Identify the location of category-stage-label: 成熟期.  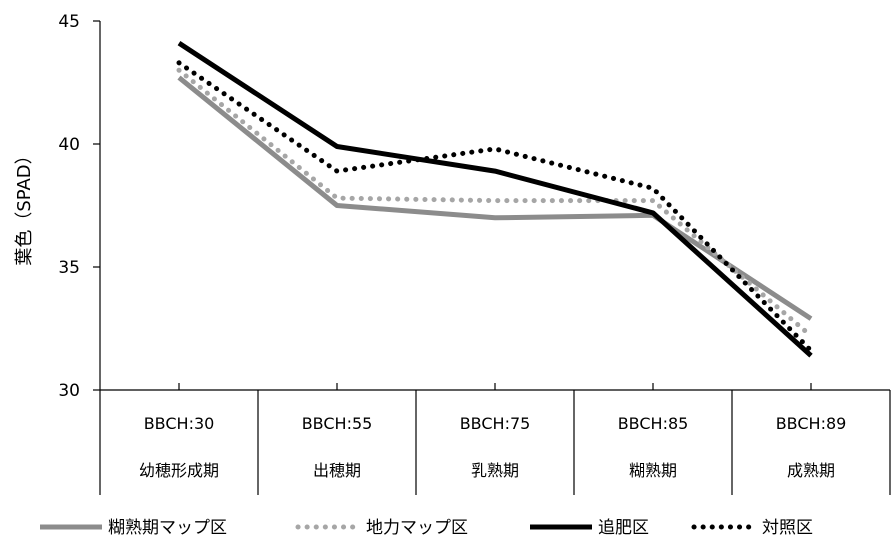
(811, 470).